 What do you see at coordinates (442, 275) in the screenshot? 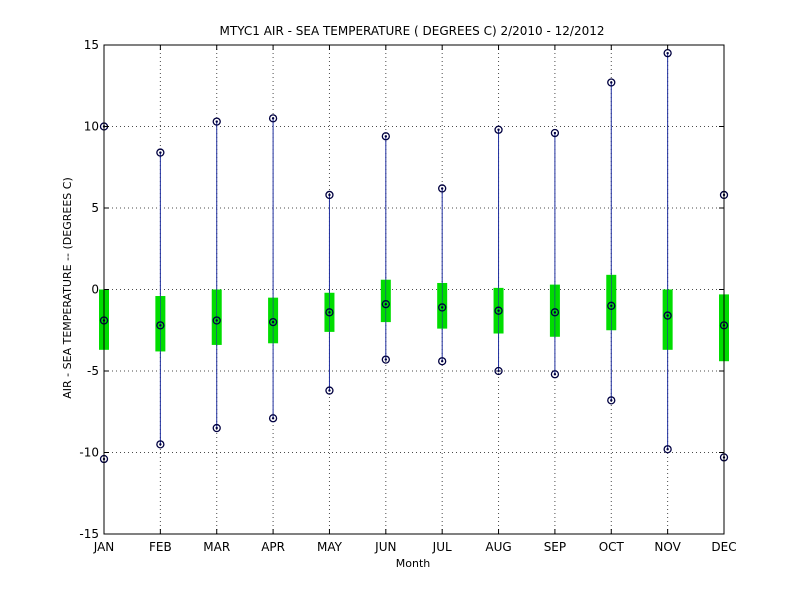
I see `box-jul` at bounding box center [442, 275].